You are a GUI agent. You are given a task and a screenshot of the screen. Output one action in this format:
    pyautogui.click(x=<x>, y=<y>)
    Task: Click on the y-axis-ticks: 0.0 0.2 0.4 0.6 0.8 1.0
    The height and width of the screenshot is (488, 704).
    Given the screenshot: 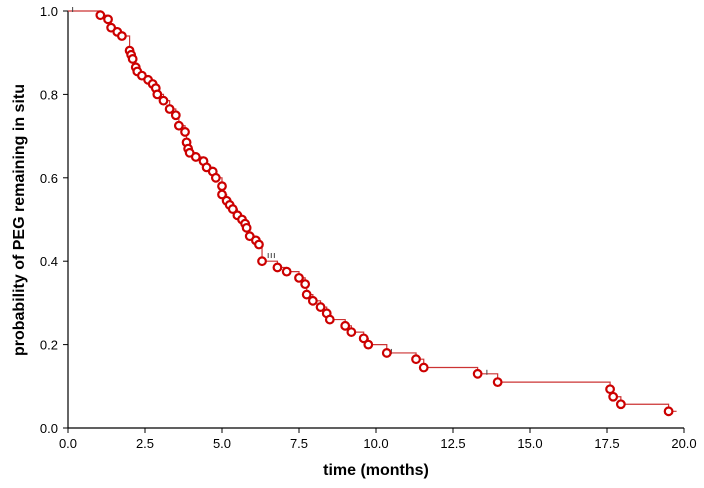 What is the action you would take?
    pyautogui.click(x=54, y=220)
    